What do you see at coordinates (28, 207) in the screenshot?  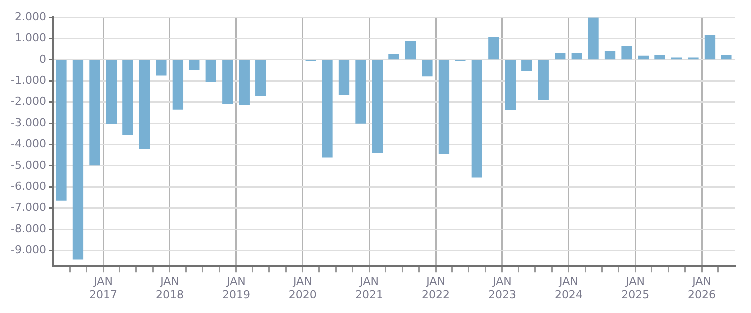 I see `y-tick-label: -7.000` at bounding box center [28, 207].